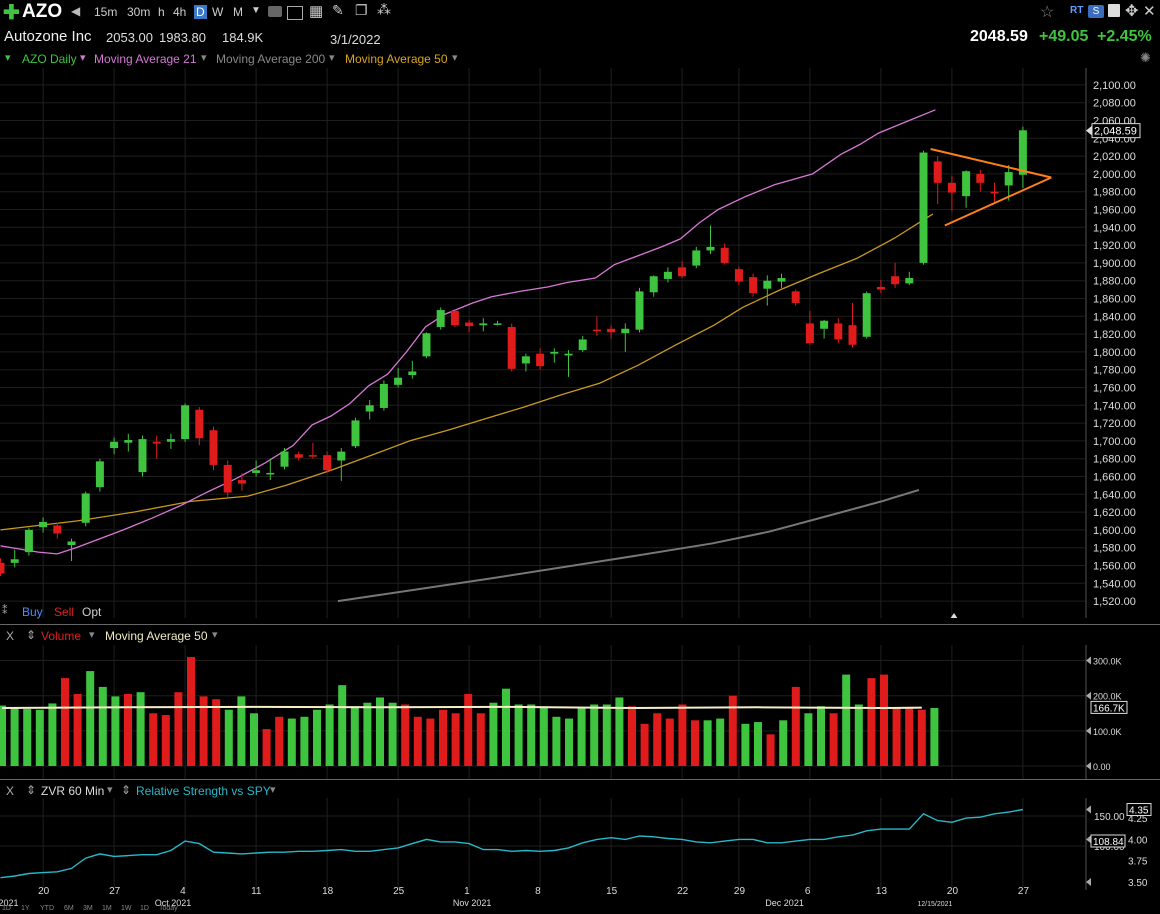 The height and width of the screenshot is (914, 1160). What do you see at coordinates (295, 13) in the screenshot?
I see `compare-icon` at bounding box center [295, 13].